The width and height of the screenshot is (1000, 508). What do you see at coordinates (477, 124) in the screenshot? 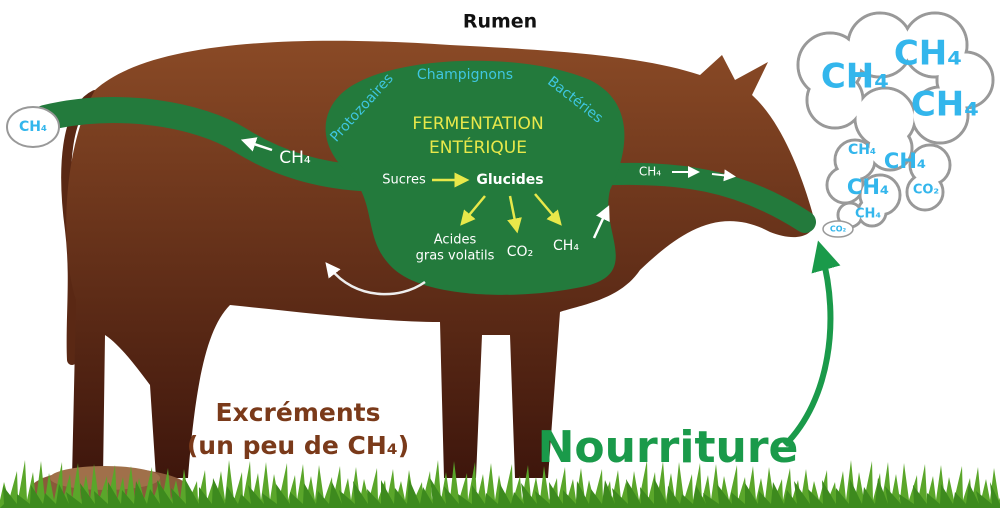
I see `process-label: FERMENTATION` at bounding box center [477, 124].